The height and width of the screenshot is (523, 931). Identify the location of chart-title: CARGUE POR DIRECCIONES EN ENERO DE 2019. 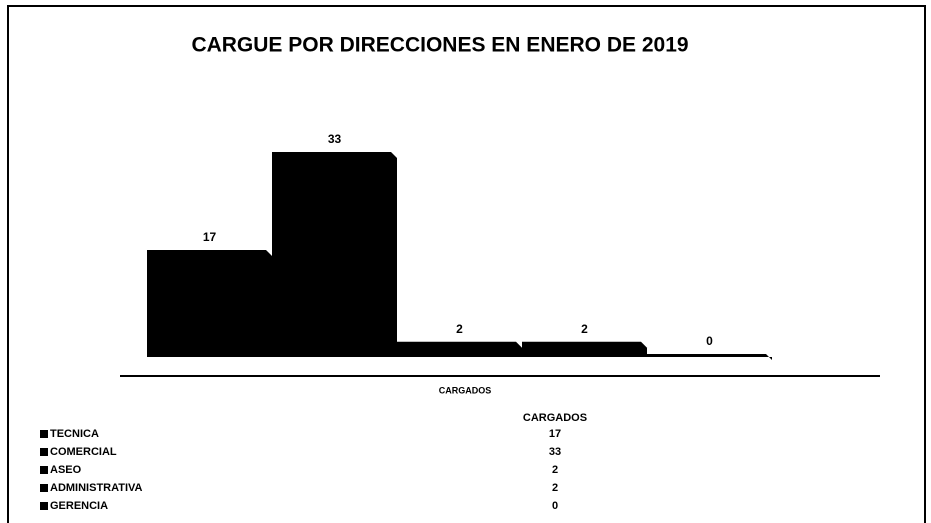
(439, 45).